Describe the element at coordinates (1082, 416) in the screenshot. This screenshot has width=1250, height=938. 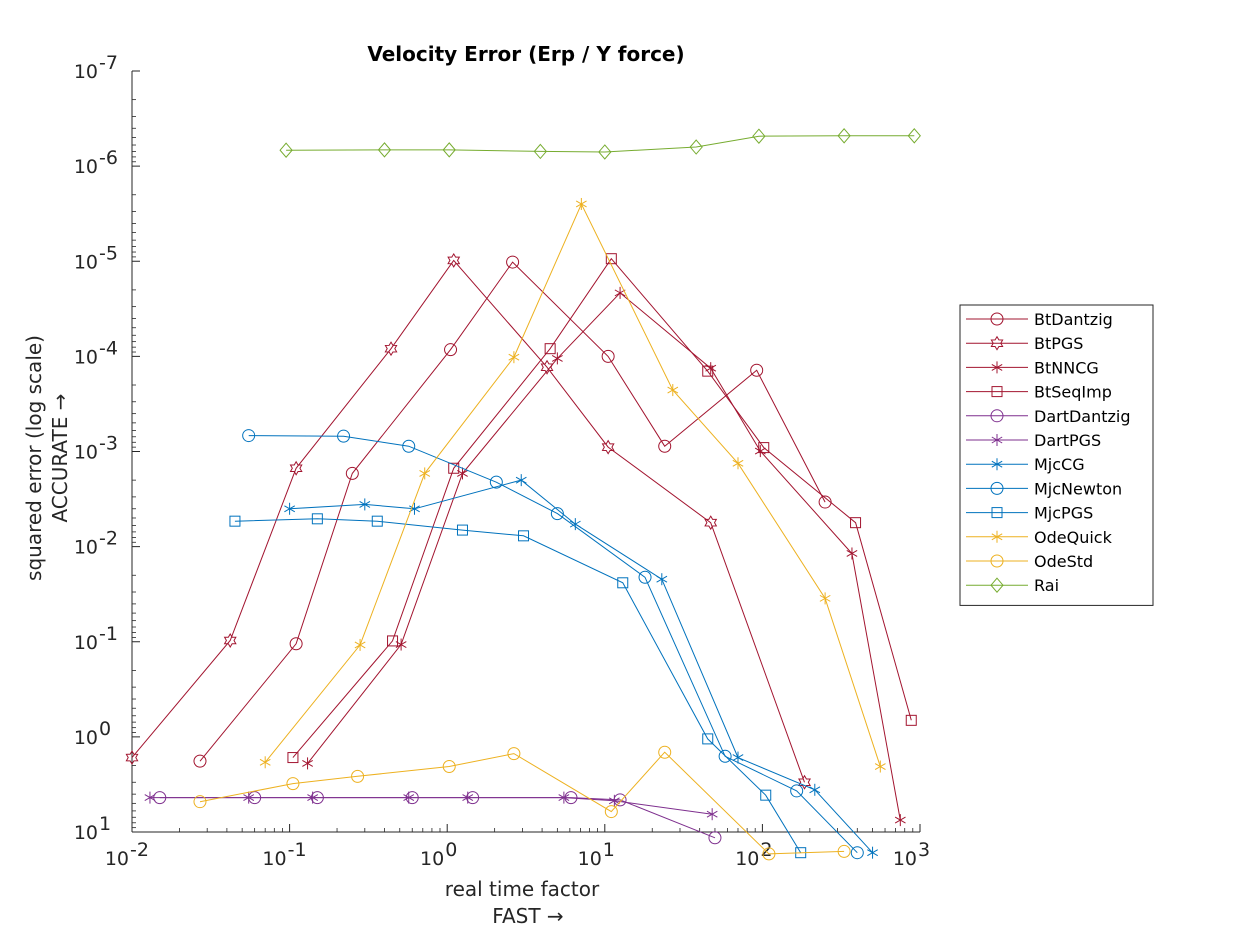
I see `legend-label: DartDantzig` at that location.